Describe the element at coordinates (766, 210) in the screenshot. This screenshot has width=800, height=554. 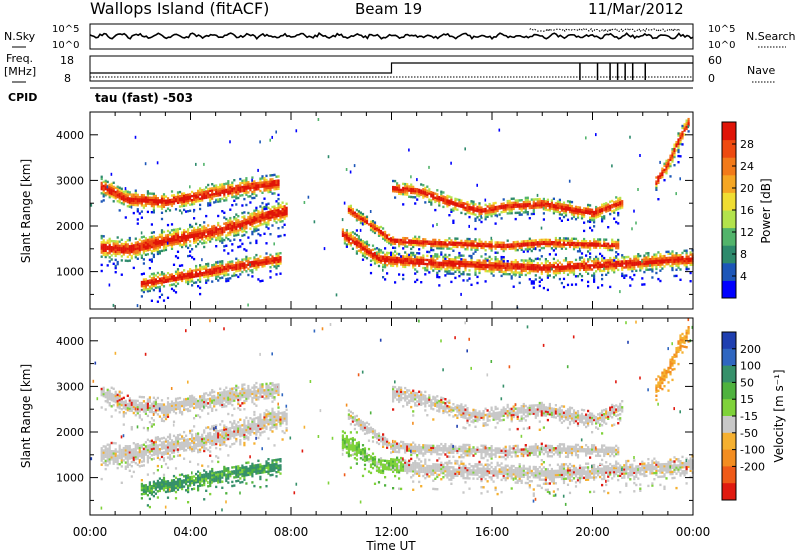
I see `power-colorbar-label: Power [dB]` at that location.